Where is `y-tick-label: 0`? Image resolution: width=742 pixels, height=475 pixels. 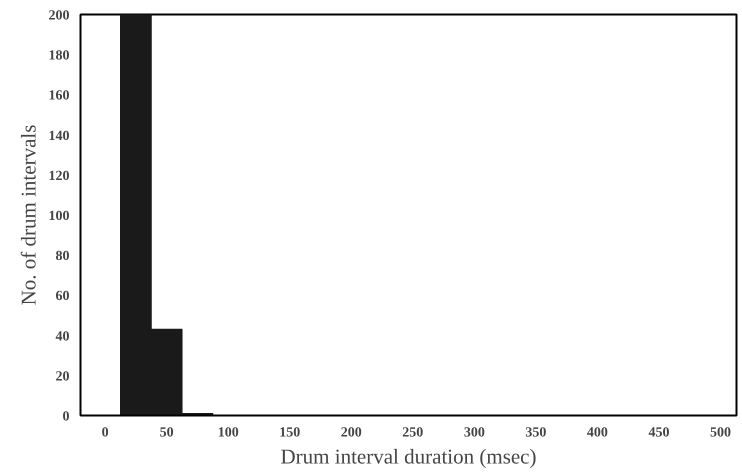 y-tick-label: 0 is located at coordinates (66, 417).